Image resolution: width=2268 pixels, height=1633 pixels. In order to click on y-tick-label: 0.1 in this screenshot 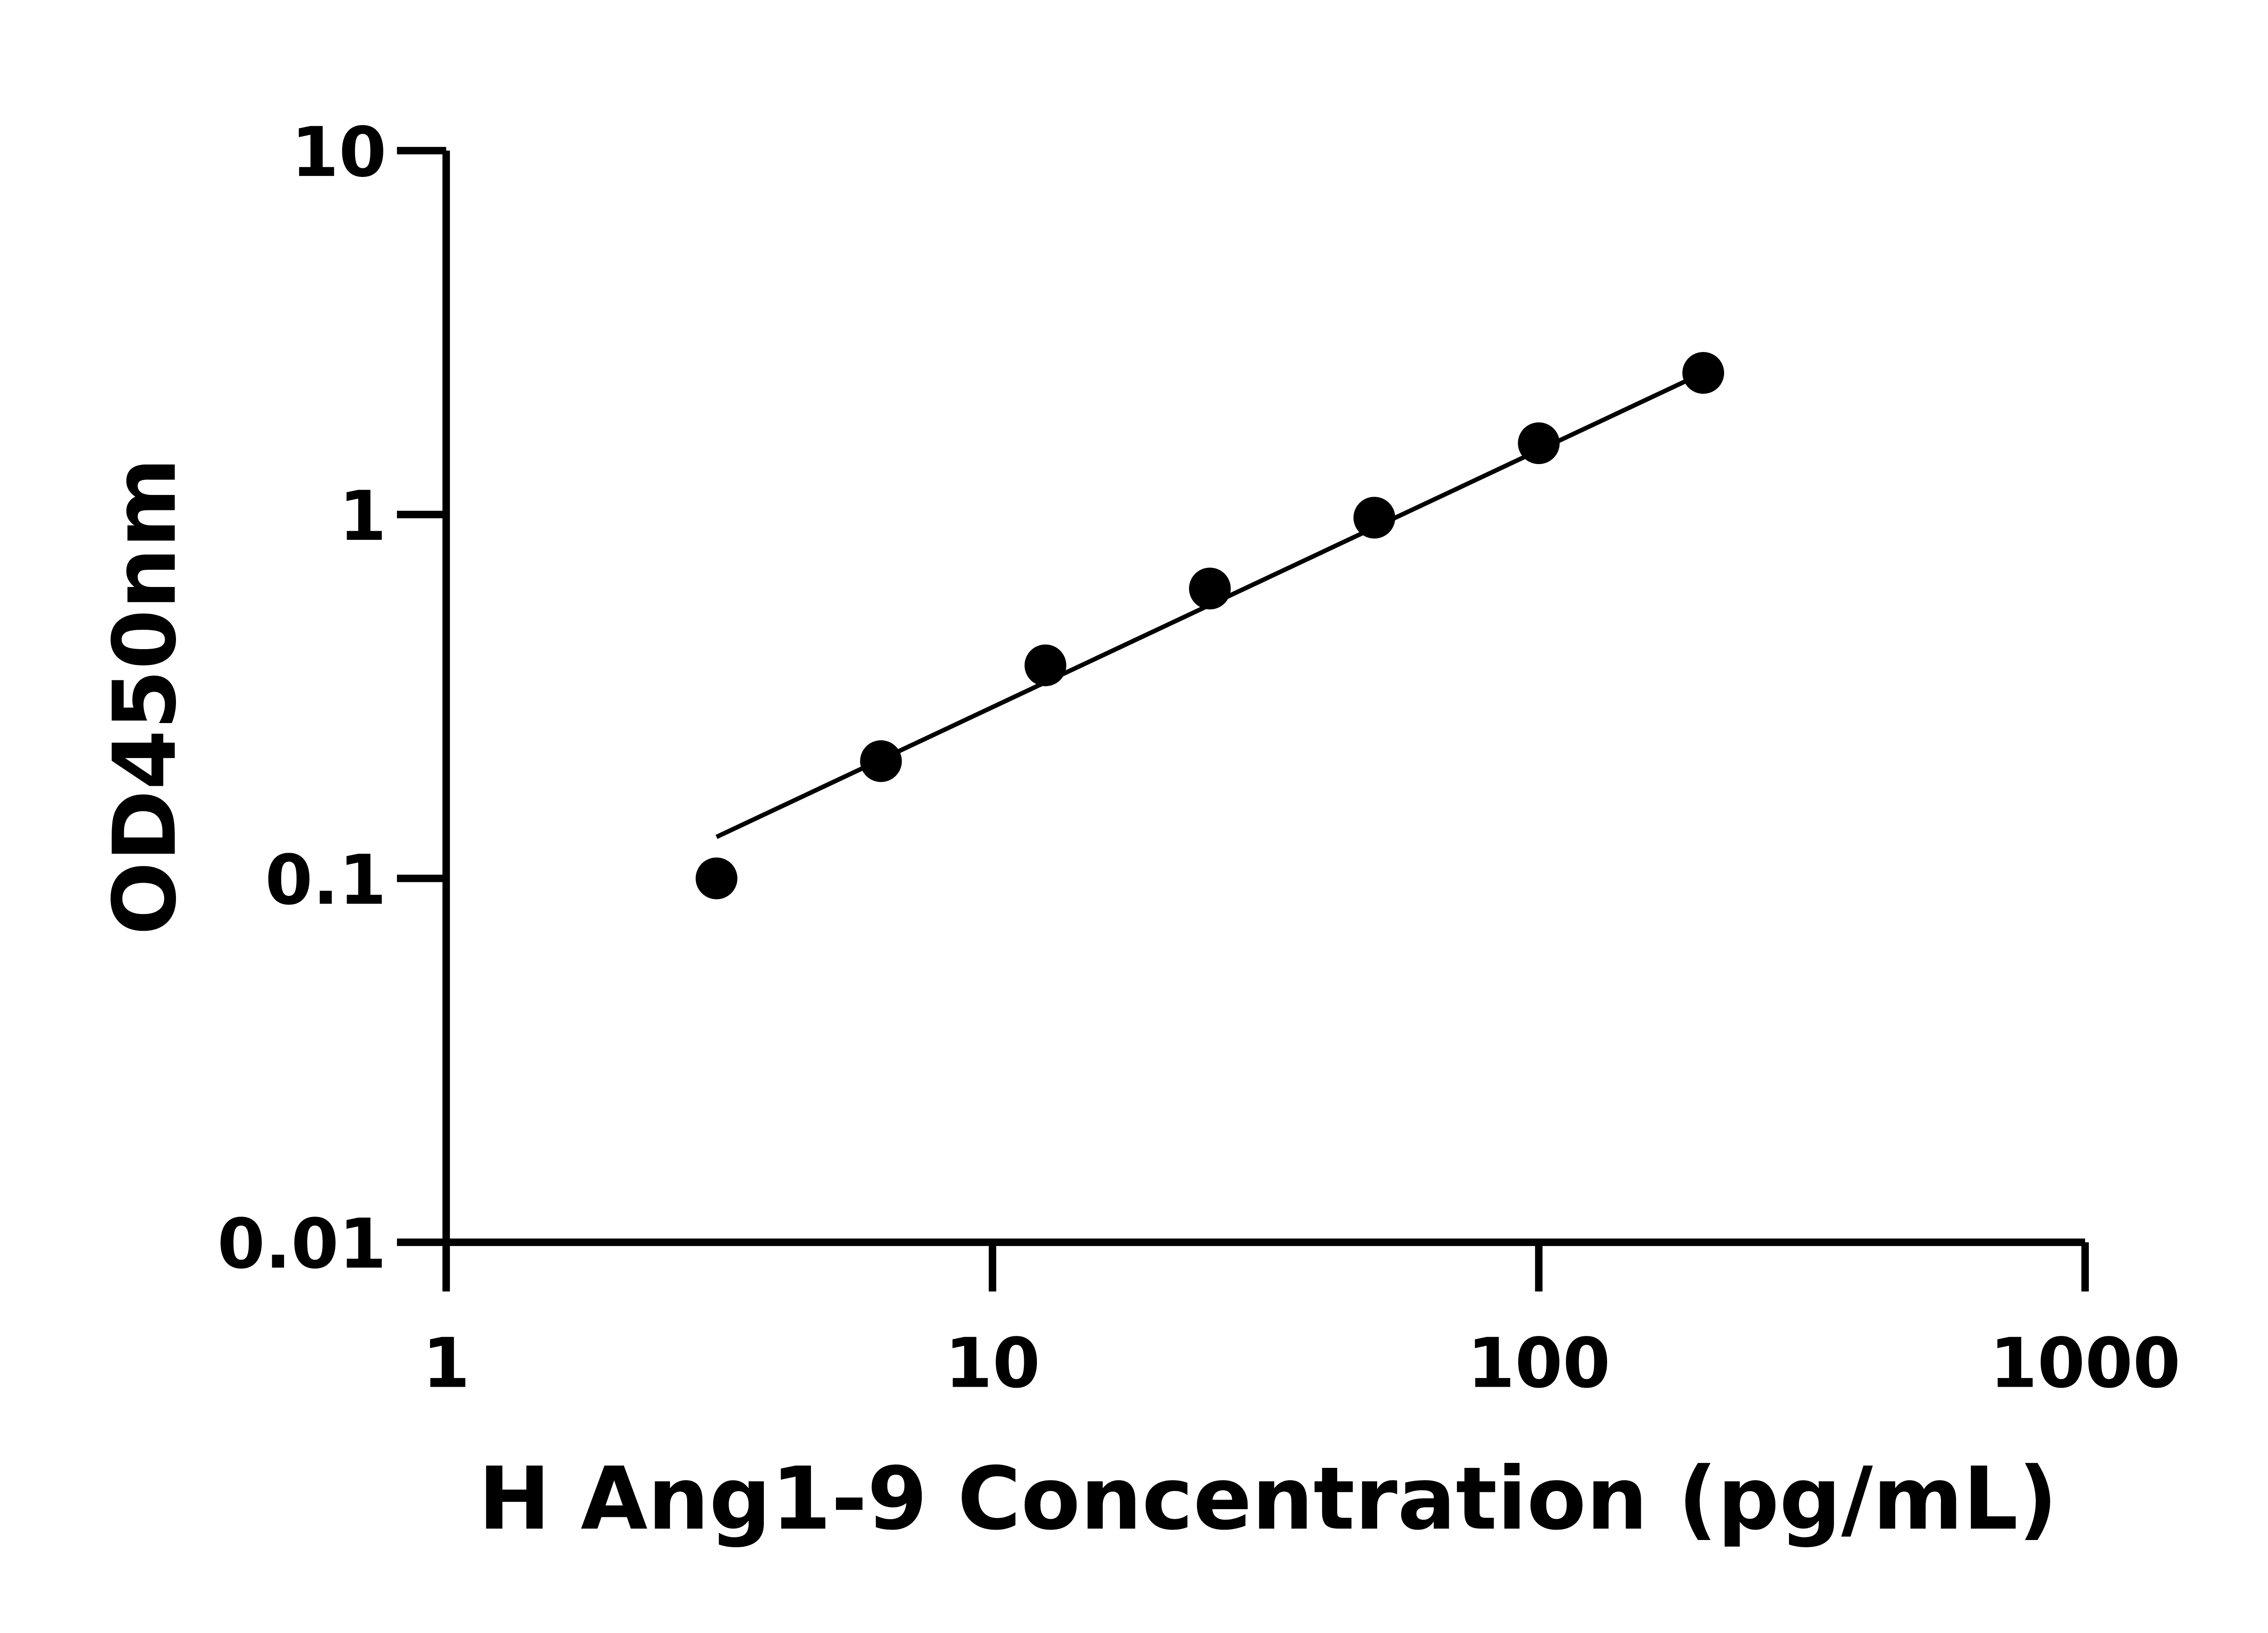, I will do `click(325, 880)`.